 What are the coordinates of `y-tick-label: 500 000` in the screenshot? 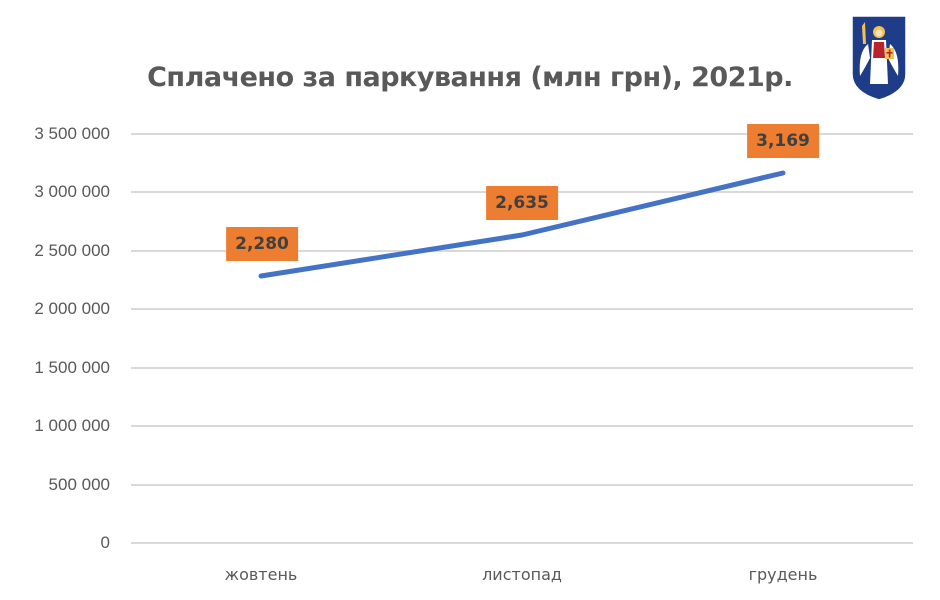 It's located at (79, 484).